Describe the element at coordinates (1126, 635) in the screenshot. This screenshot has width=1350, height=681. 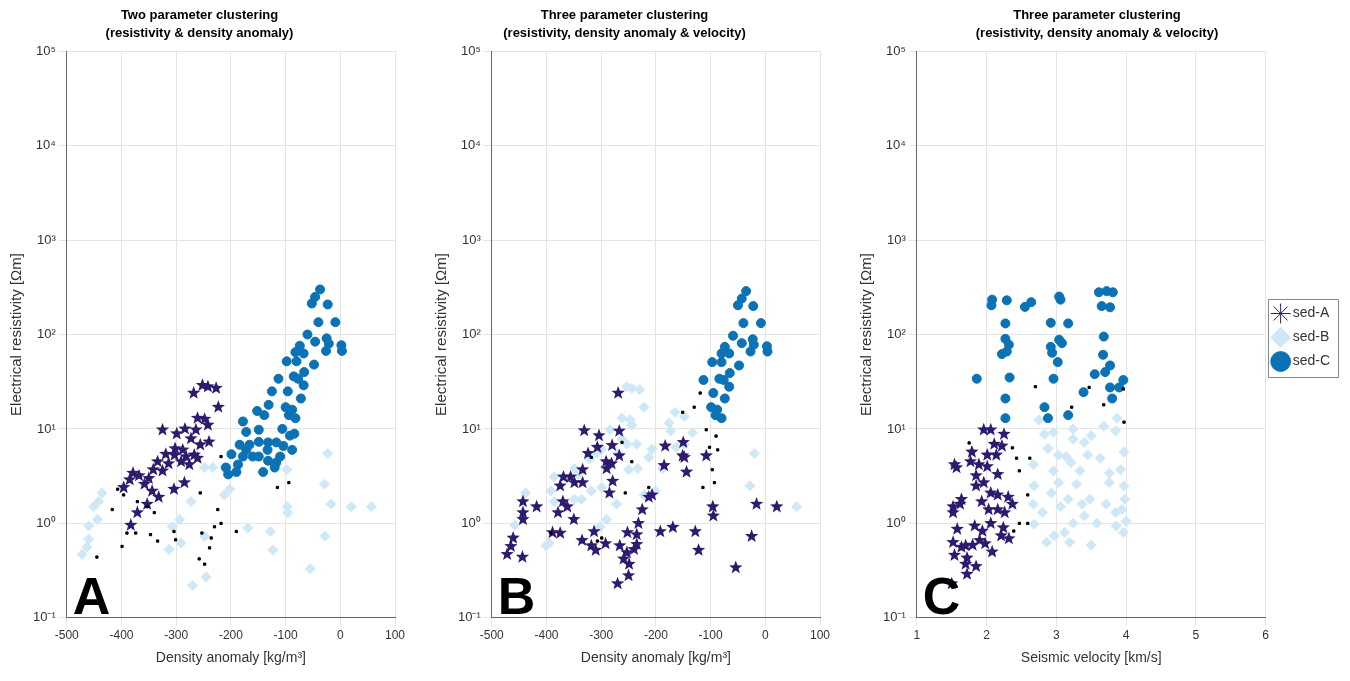
I see `x-tick-label: 4` at that location.